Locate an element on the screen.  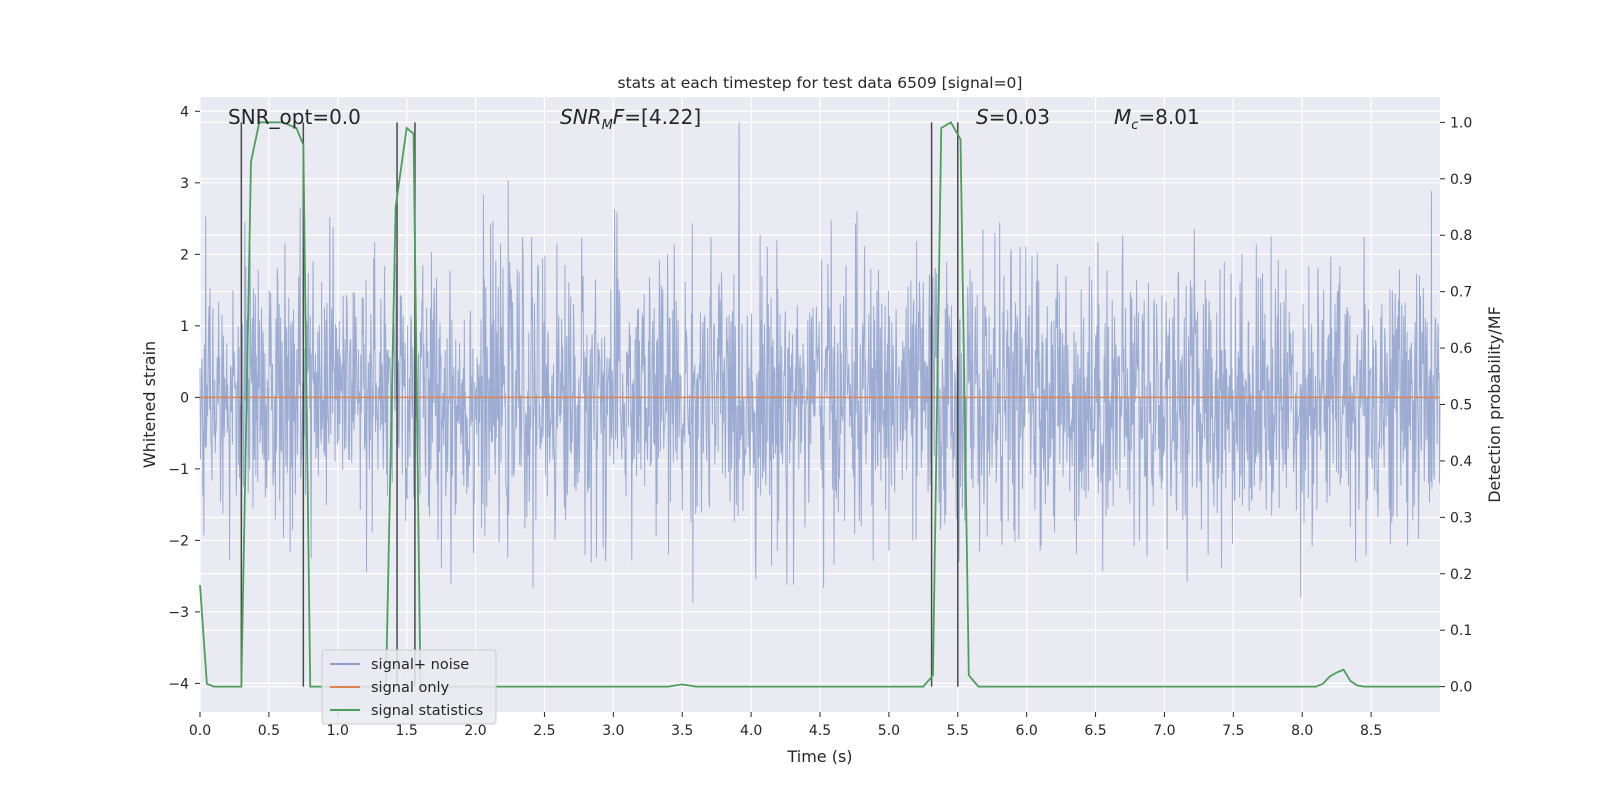
y2-tick-label: 1.0 is located at coordinates (1461, 123).